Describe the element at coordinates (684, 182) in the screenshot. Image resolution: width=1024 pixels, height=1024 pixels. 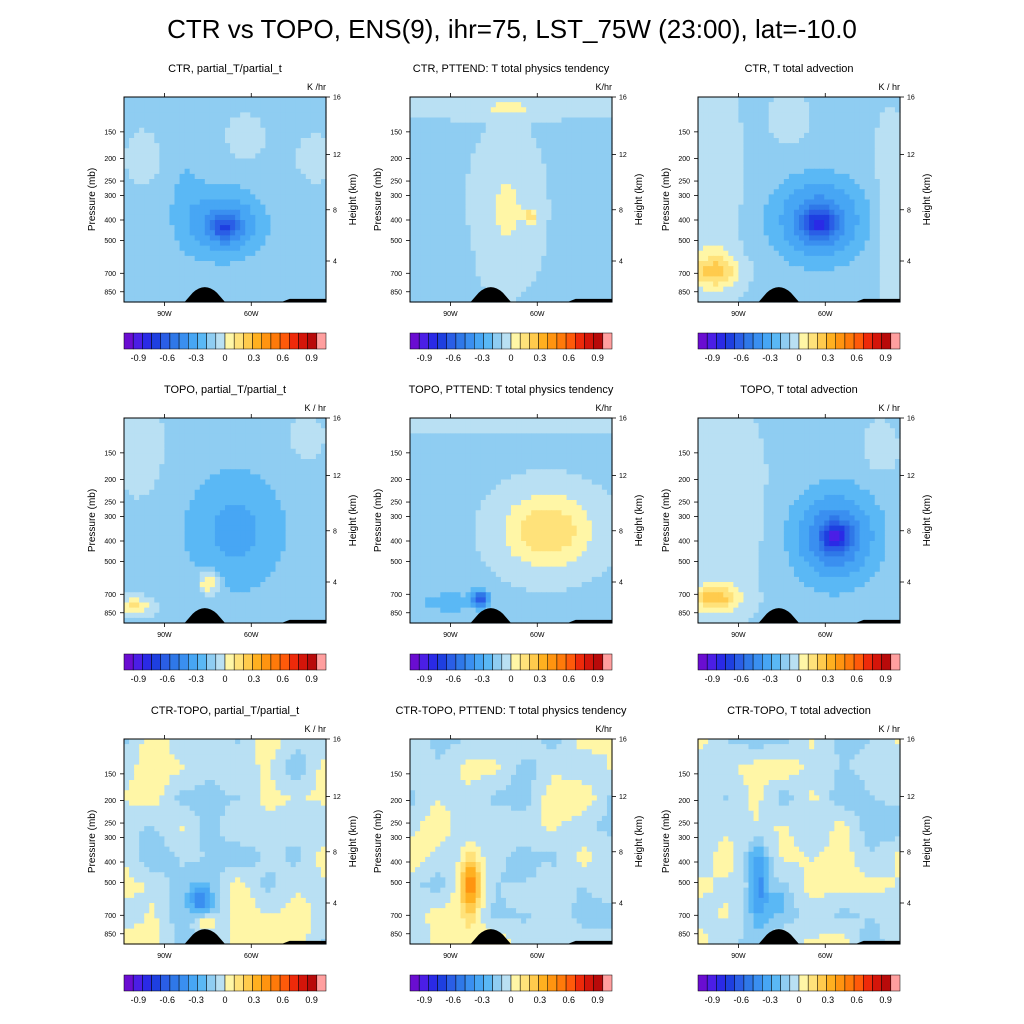
I see `pressure-tick-label: 250` at that location.